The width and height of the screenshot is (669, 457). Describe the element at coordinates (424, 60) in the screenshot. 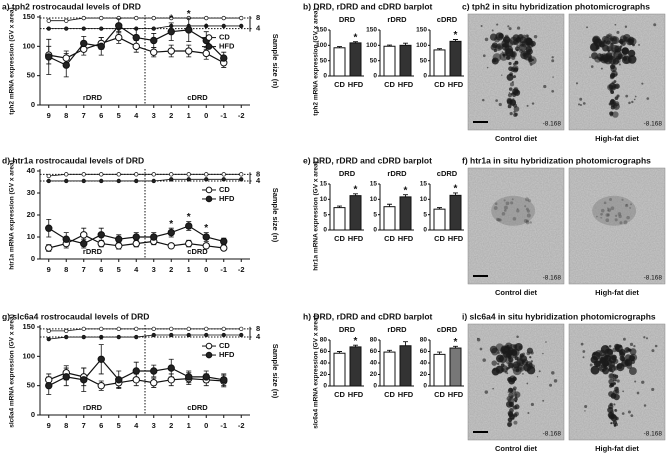

I see `y-tick-label: 50` at that location.